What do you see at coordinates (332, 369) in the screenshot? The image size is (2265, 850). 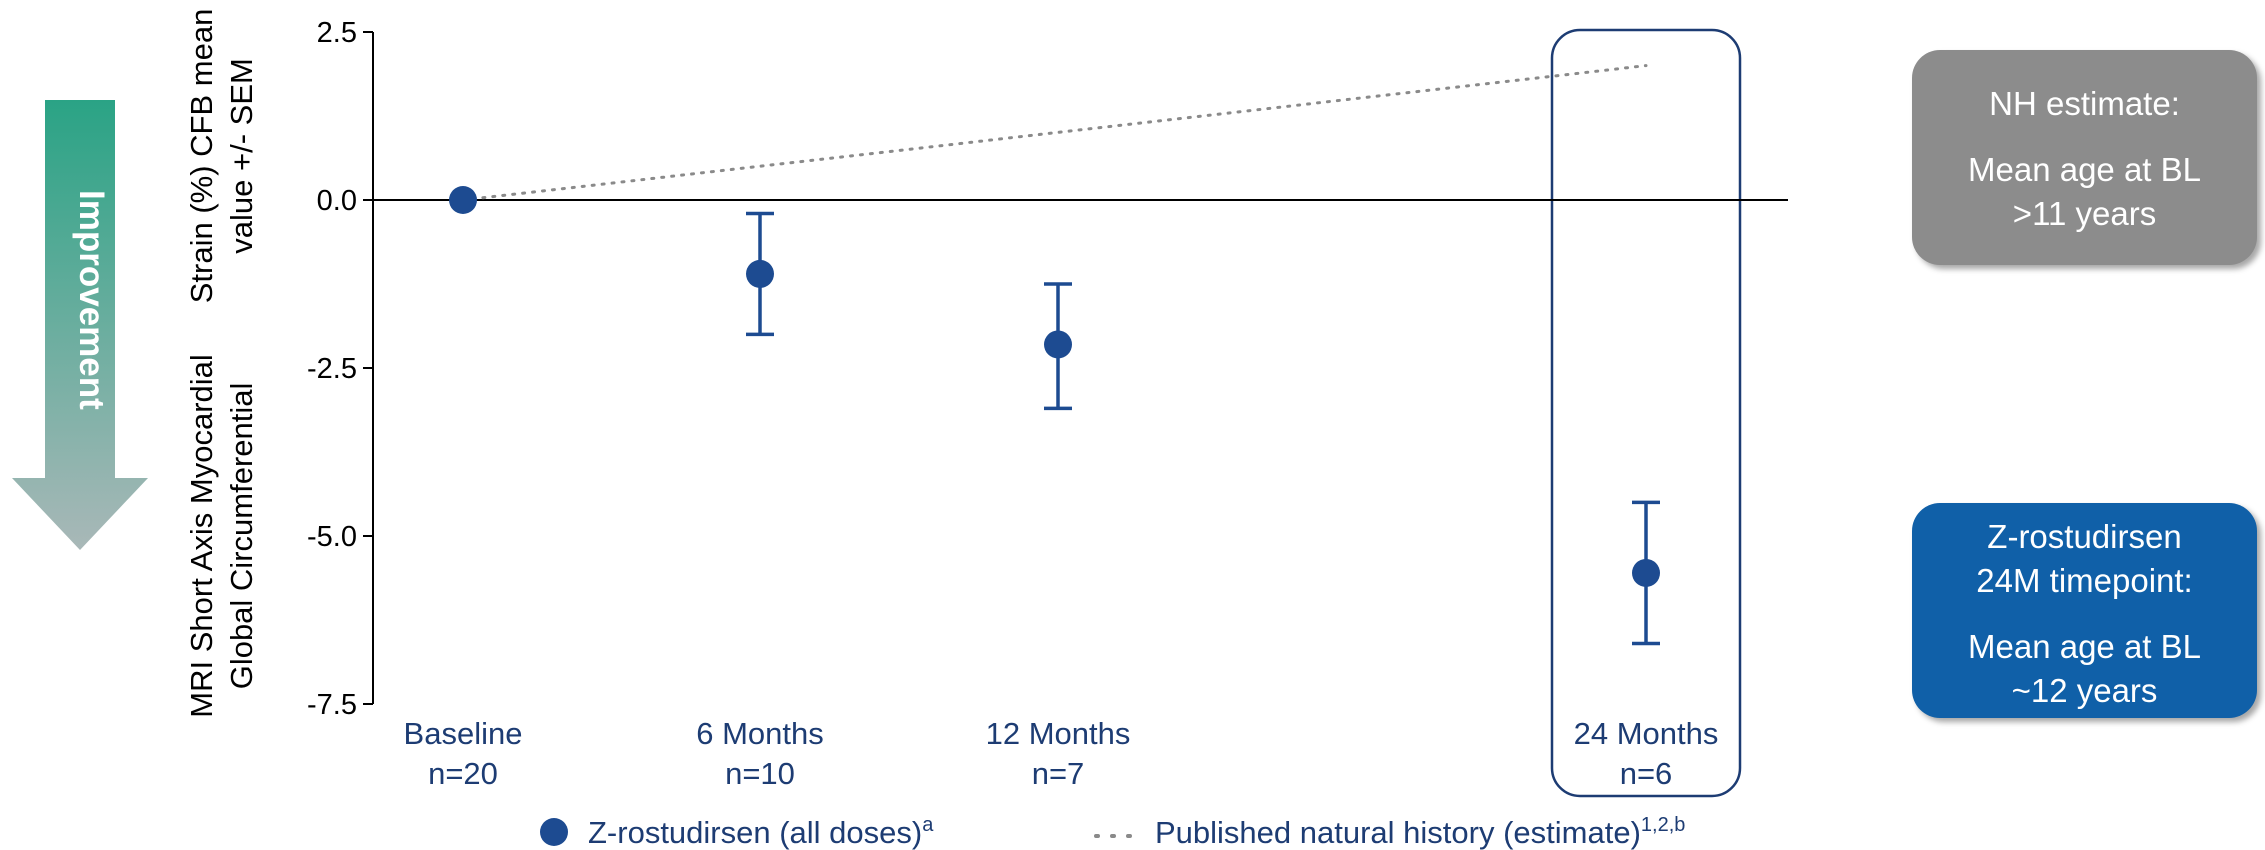 I see `y-tick-label-2: -2.5` at bounding box center [332, 369].